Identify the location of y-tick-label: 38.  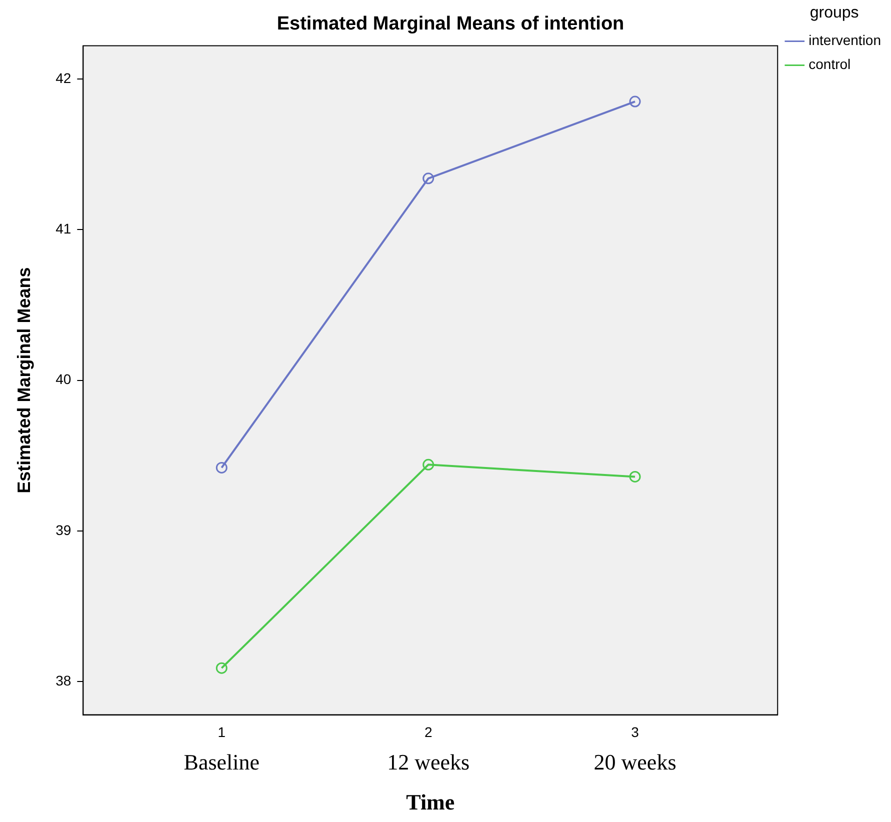
(64, 680).